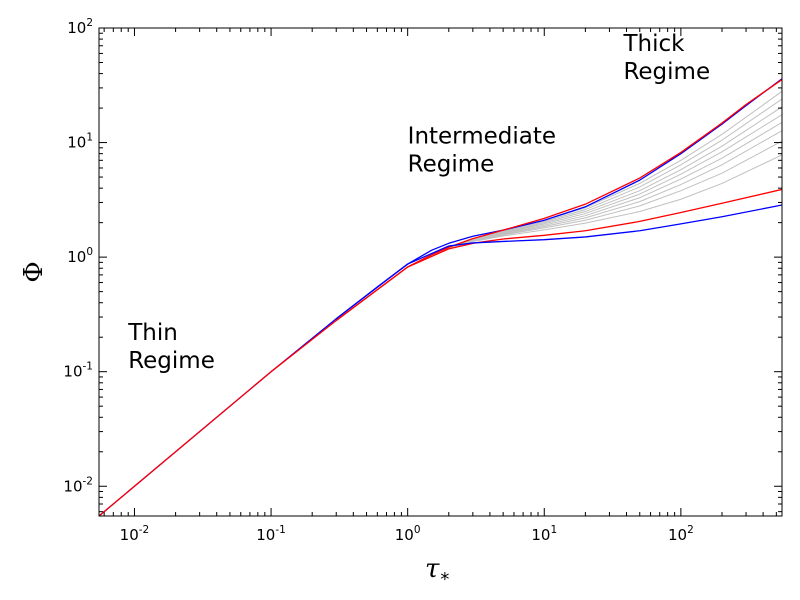 The image size is (800, 600). What do you see at coordinates (444, 579) in the screenshot?
I see `x-axis-subscript: *` at bounding box center [444, 579].